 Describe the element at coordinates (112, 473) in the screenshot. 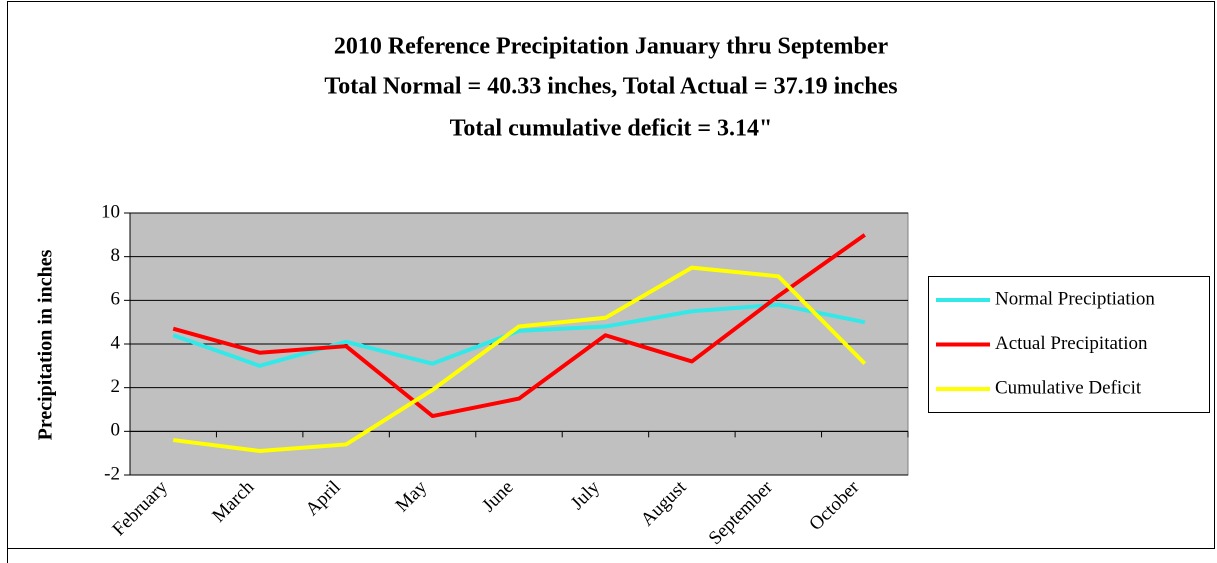

I see `y-tick-label: -2` at that location.